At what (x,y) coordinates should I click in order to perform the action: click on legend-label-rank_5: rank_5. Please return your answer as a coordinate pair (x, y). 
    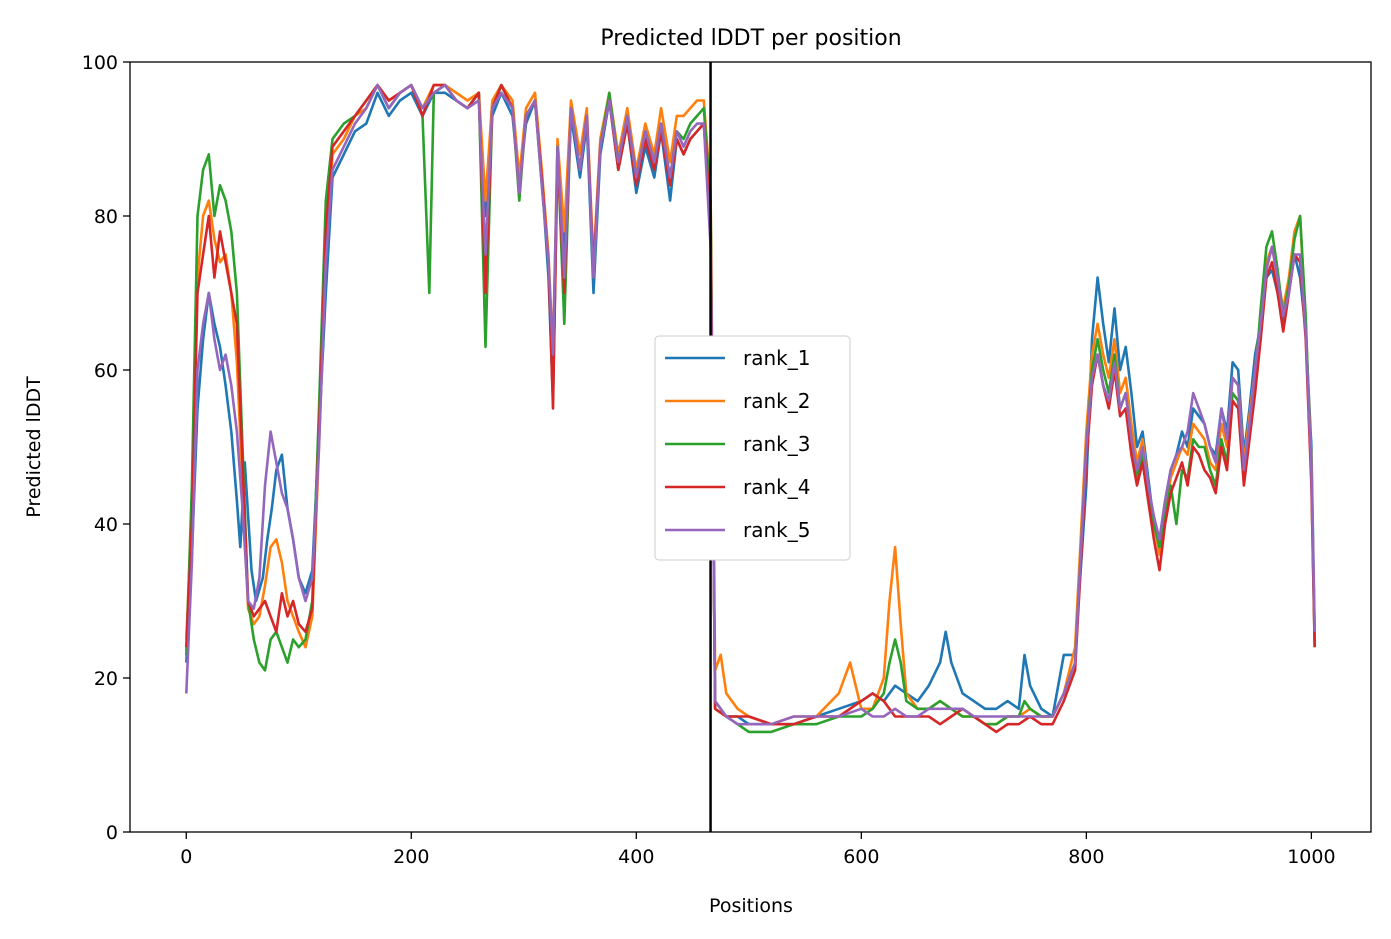
    Looking at the image, I should click on (776, 530).